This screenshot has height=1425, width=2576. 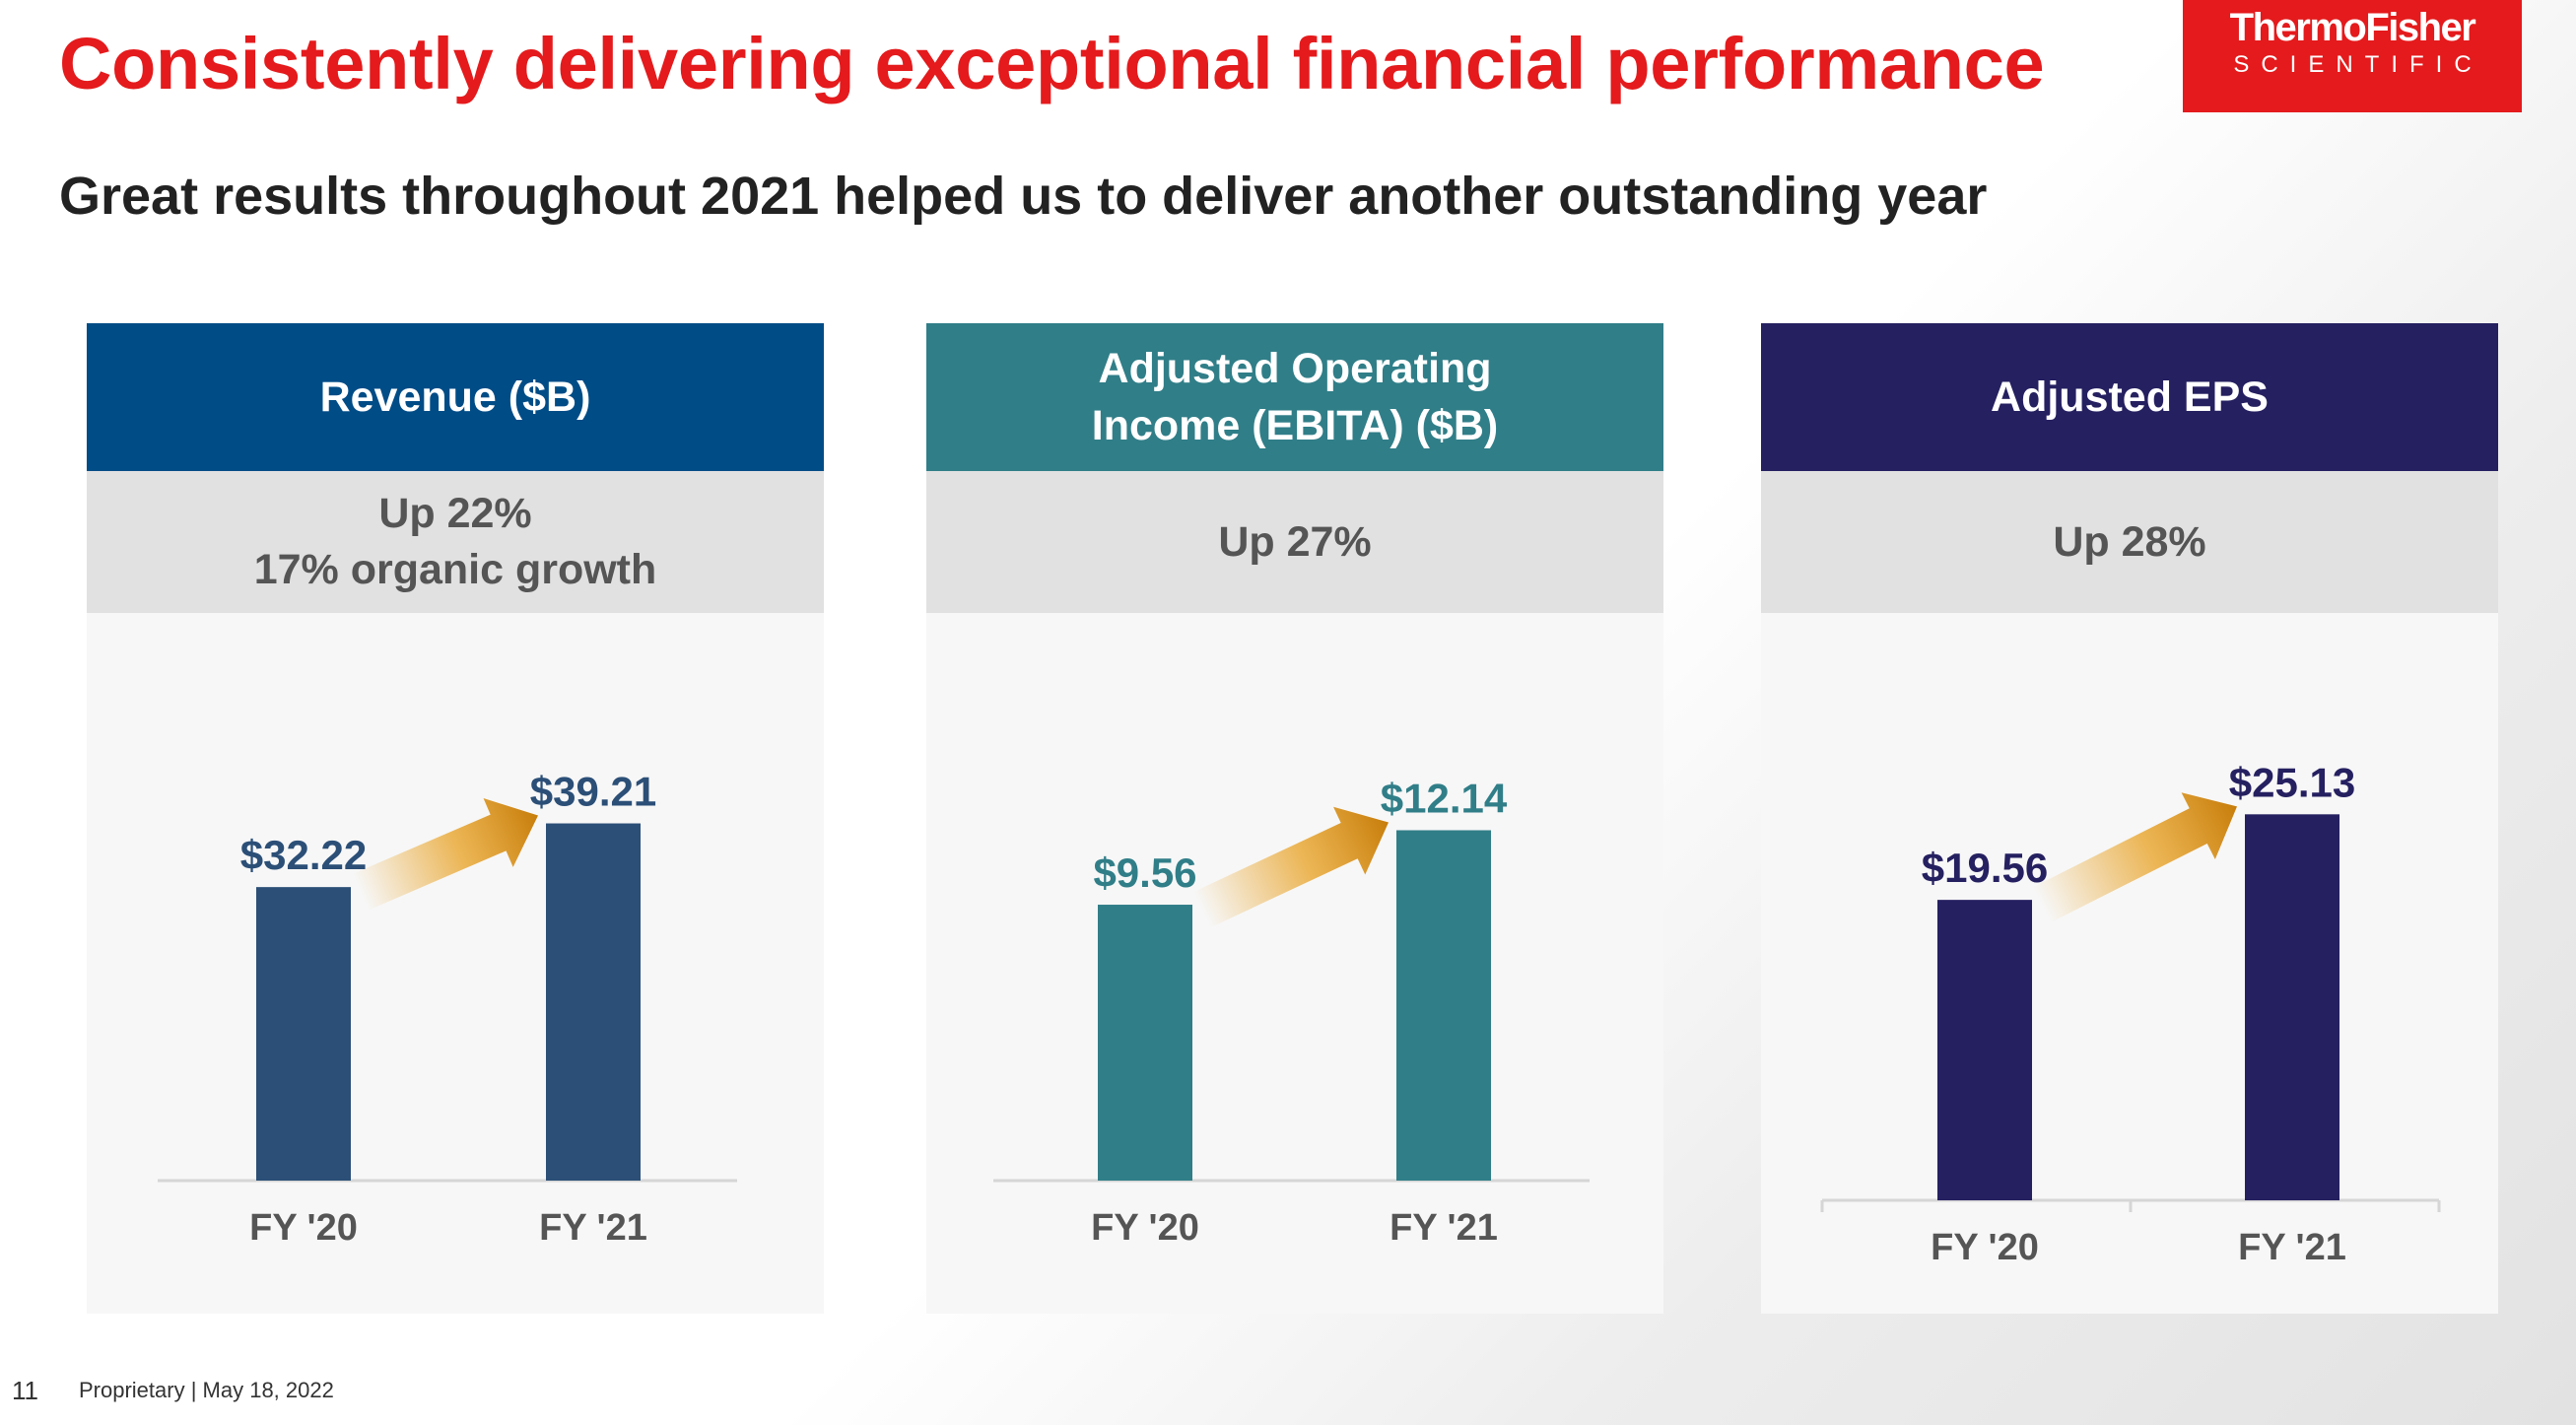 What do you see at coordinates (2358, 64) in the screenshot?
I see `logo-subtitle: SCIENTIFIC` at bounding box center [2358, 64].